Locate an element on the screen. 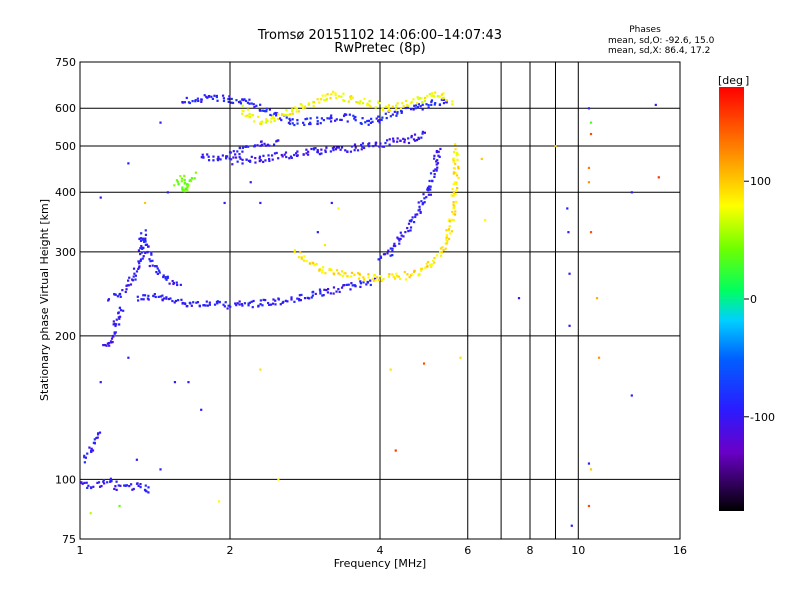 This screenshot has width=800, height=600. y-tick-label: 300 is located at coordinates (65, 252).